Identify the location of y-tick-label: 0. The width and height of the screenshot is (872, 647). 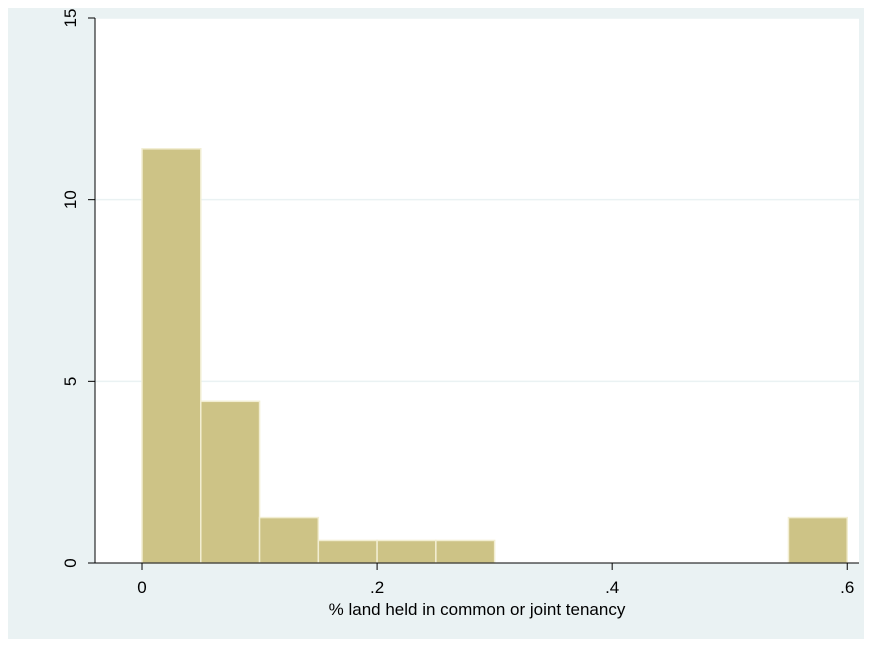
(70, 562).